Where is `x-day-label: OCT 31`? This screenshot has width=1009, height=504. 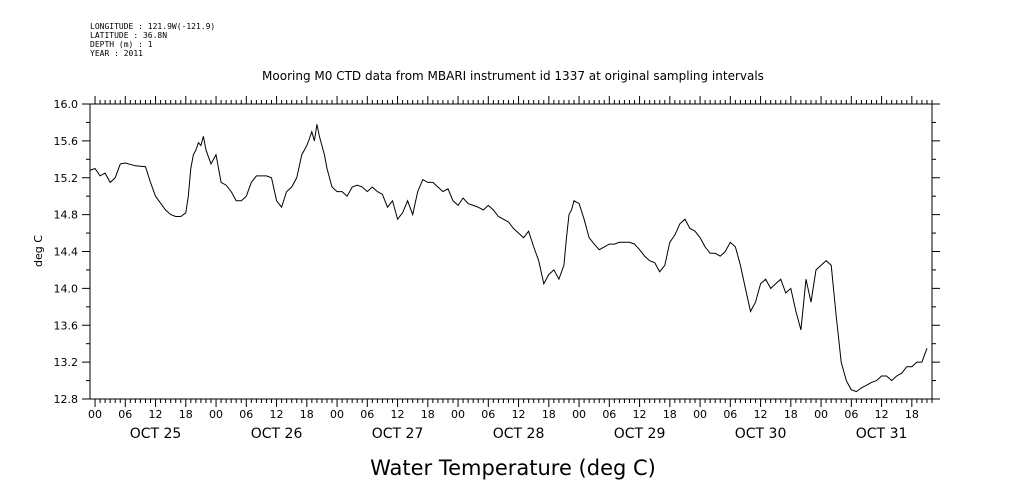
x-day-label: OCT 31 is located at coordinates (882, 434).